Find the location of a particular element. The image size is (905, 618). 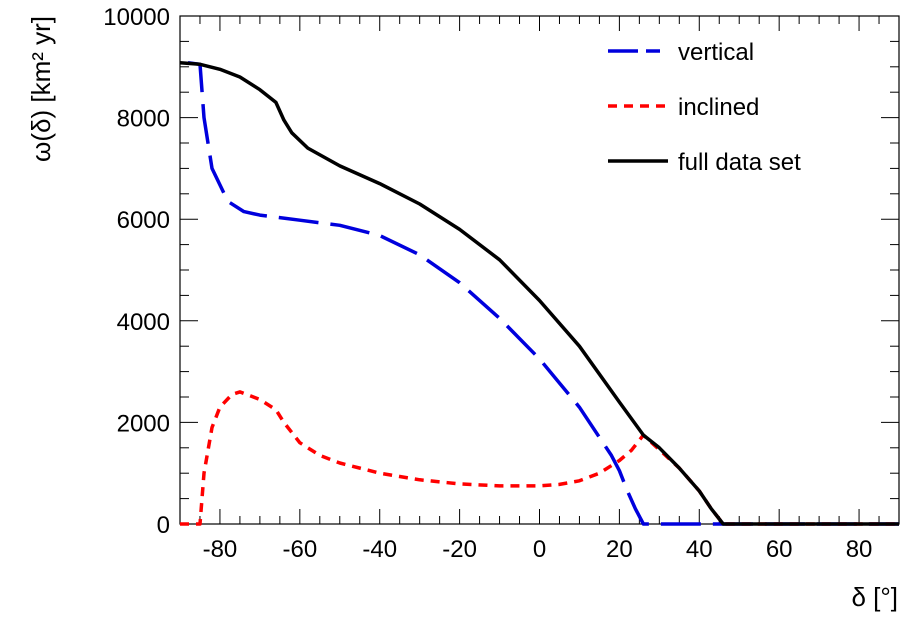

legend-label-vertical: vertical is located at coordinates (716, 52).